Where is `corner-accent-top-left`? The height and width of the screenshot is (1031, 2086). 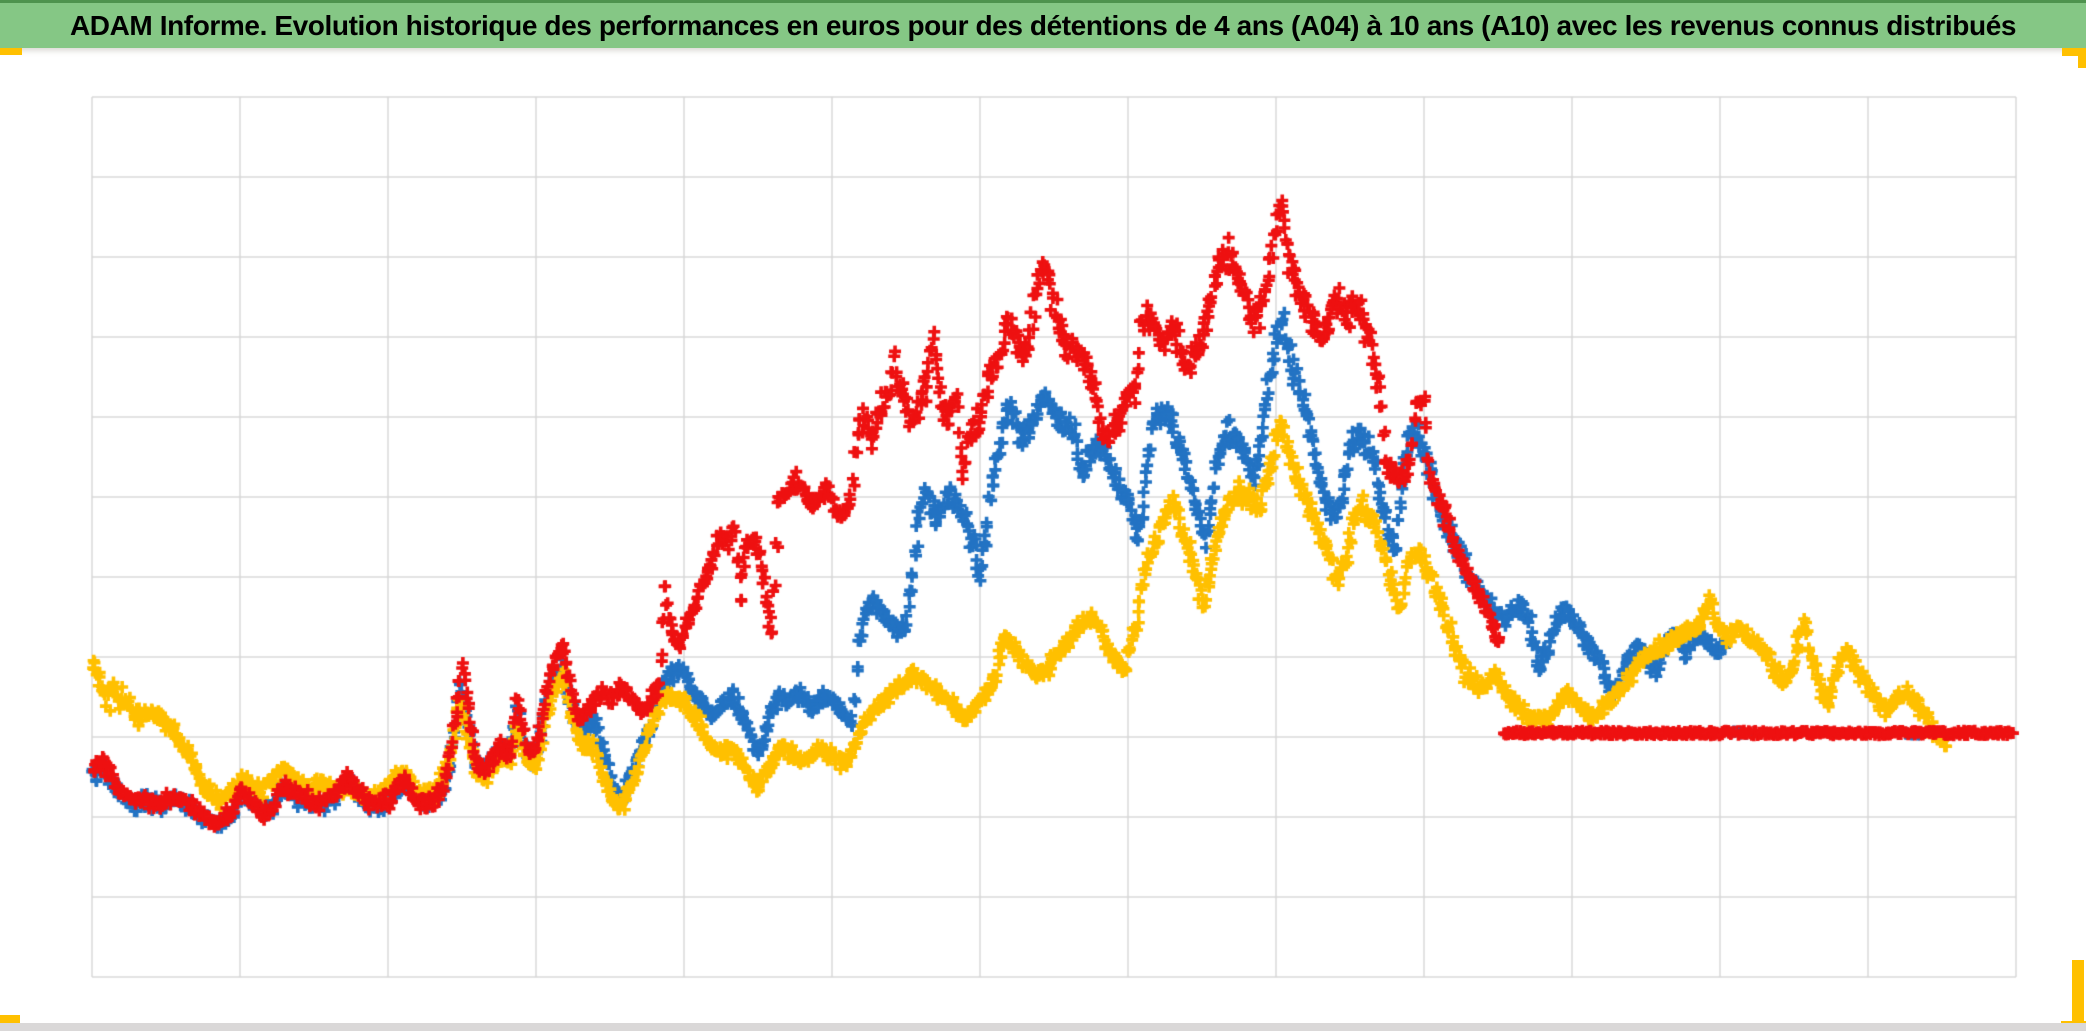
corner-accent-top-left is located at coordinates (11, 51).